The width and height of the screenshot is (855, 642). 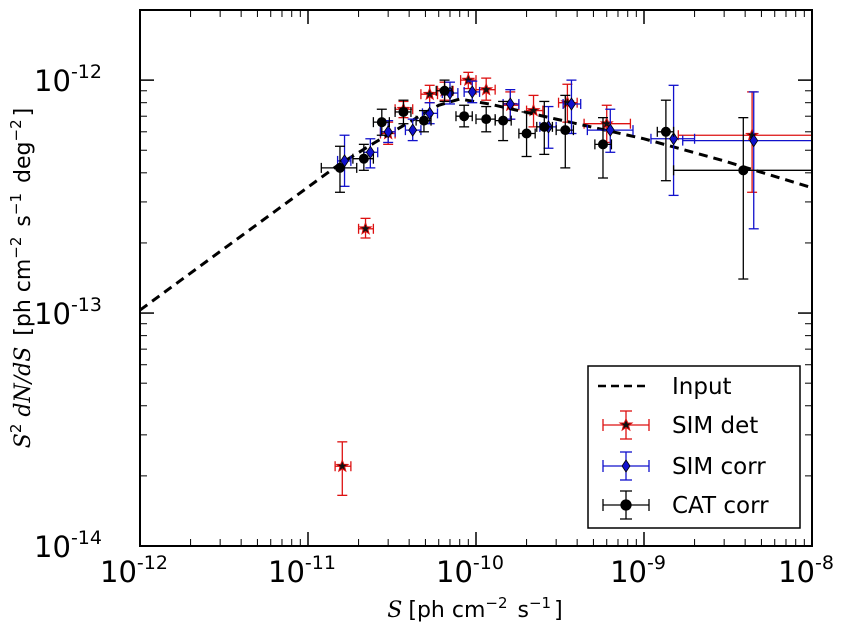 I want to click on legend-label-sim-det: SIM det, so click(x=715, y=426).